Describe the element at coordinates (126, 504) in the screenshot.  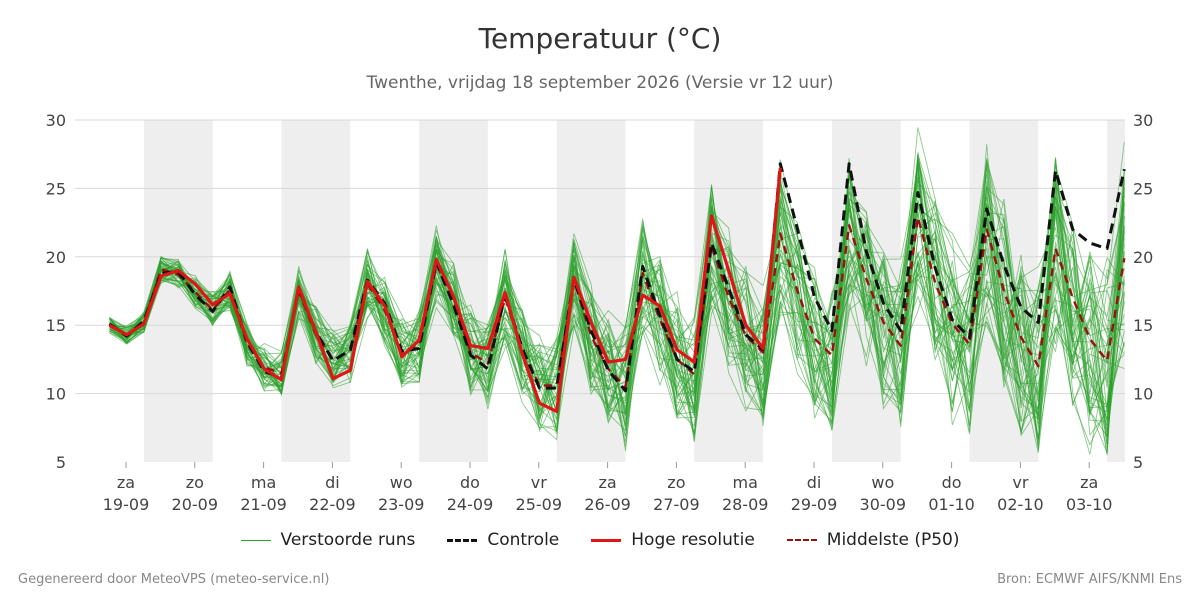
I see `x-tick-date: 19-09` at that location.